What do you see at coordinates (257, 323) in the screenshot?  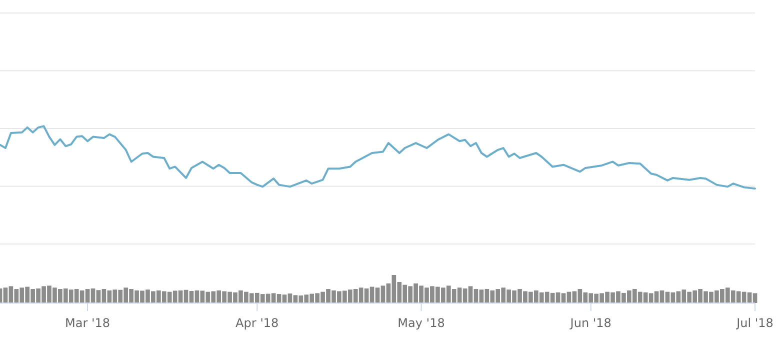 I see `x-tick-label: Apr '18` at bounding box center [257, 323].